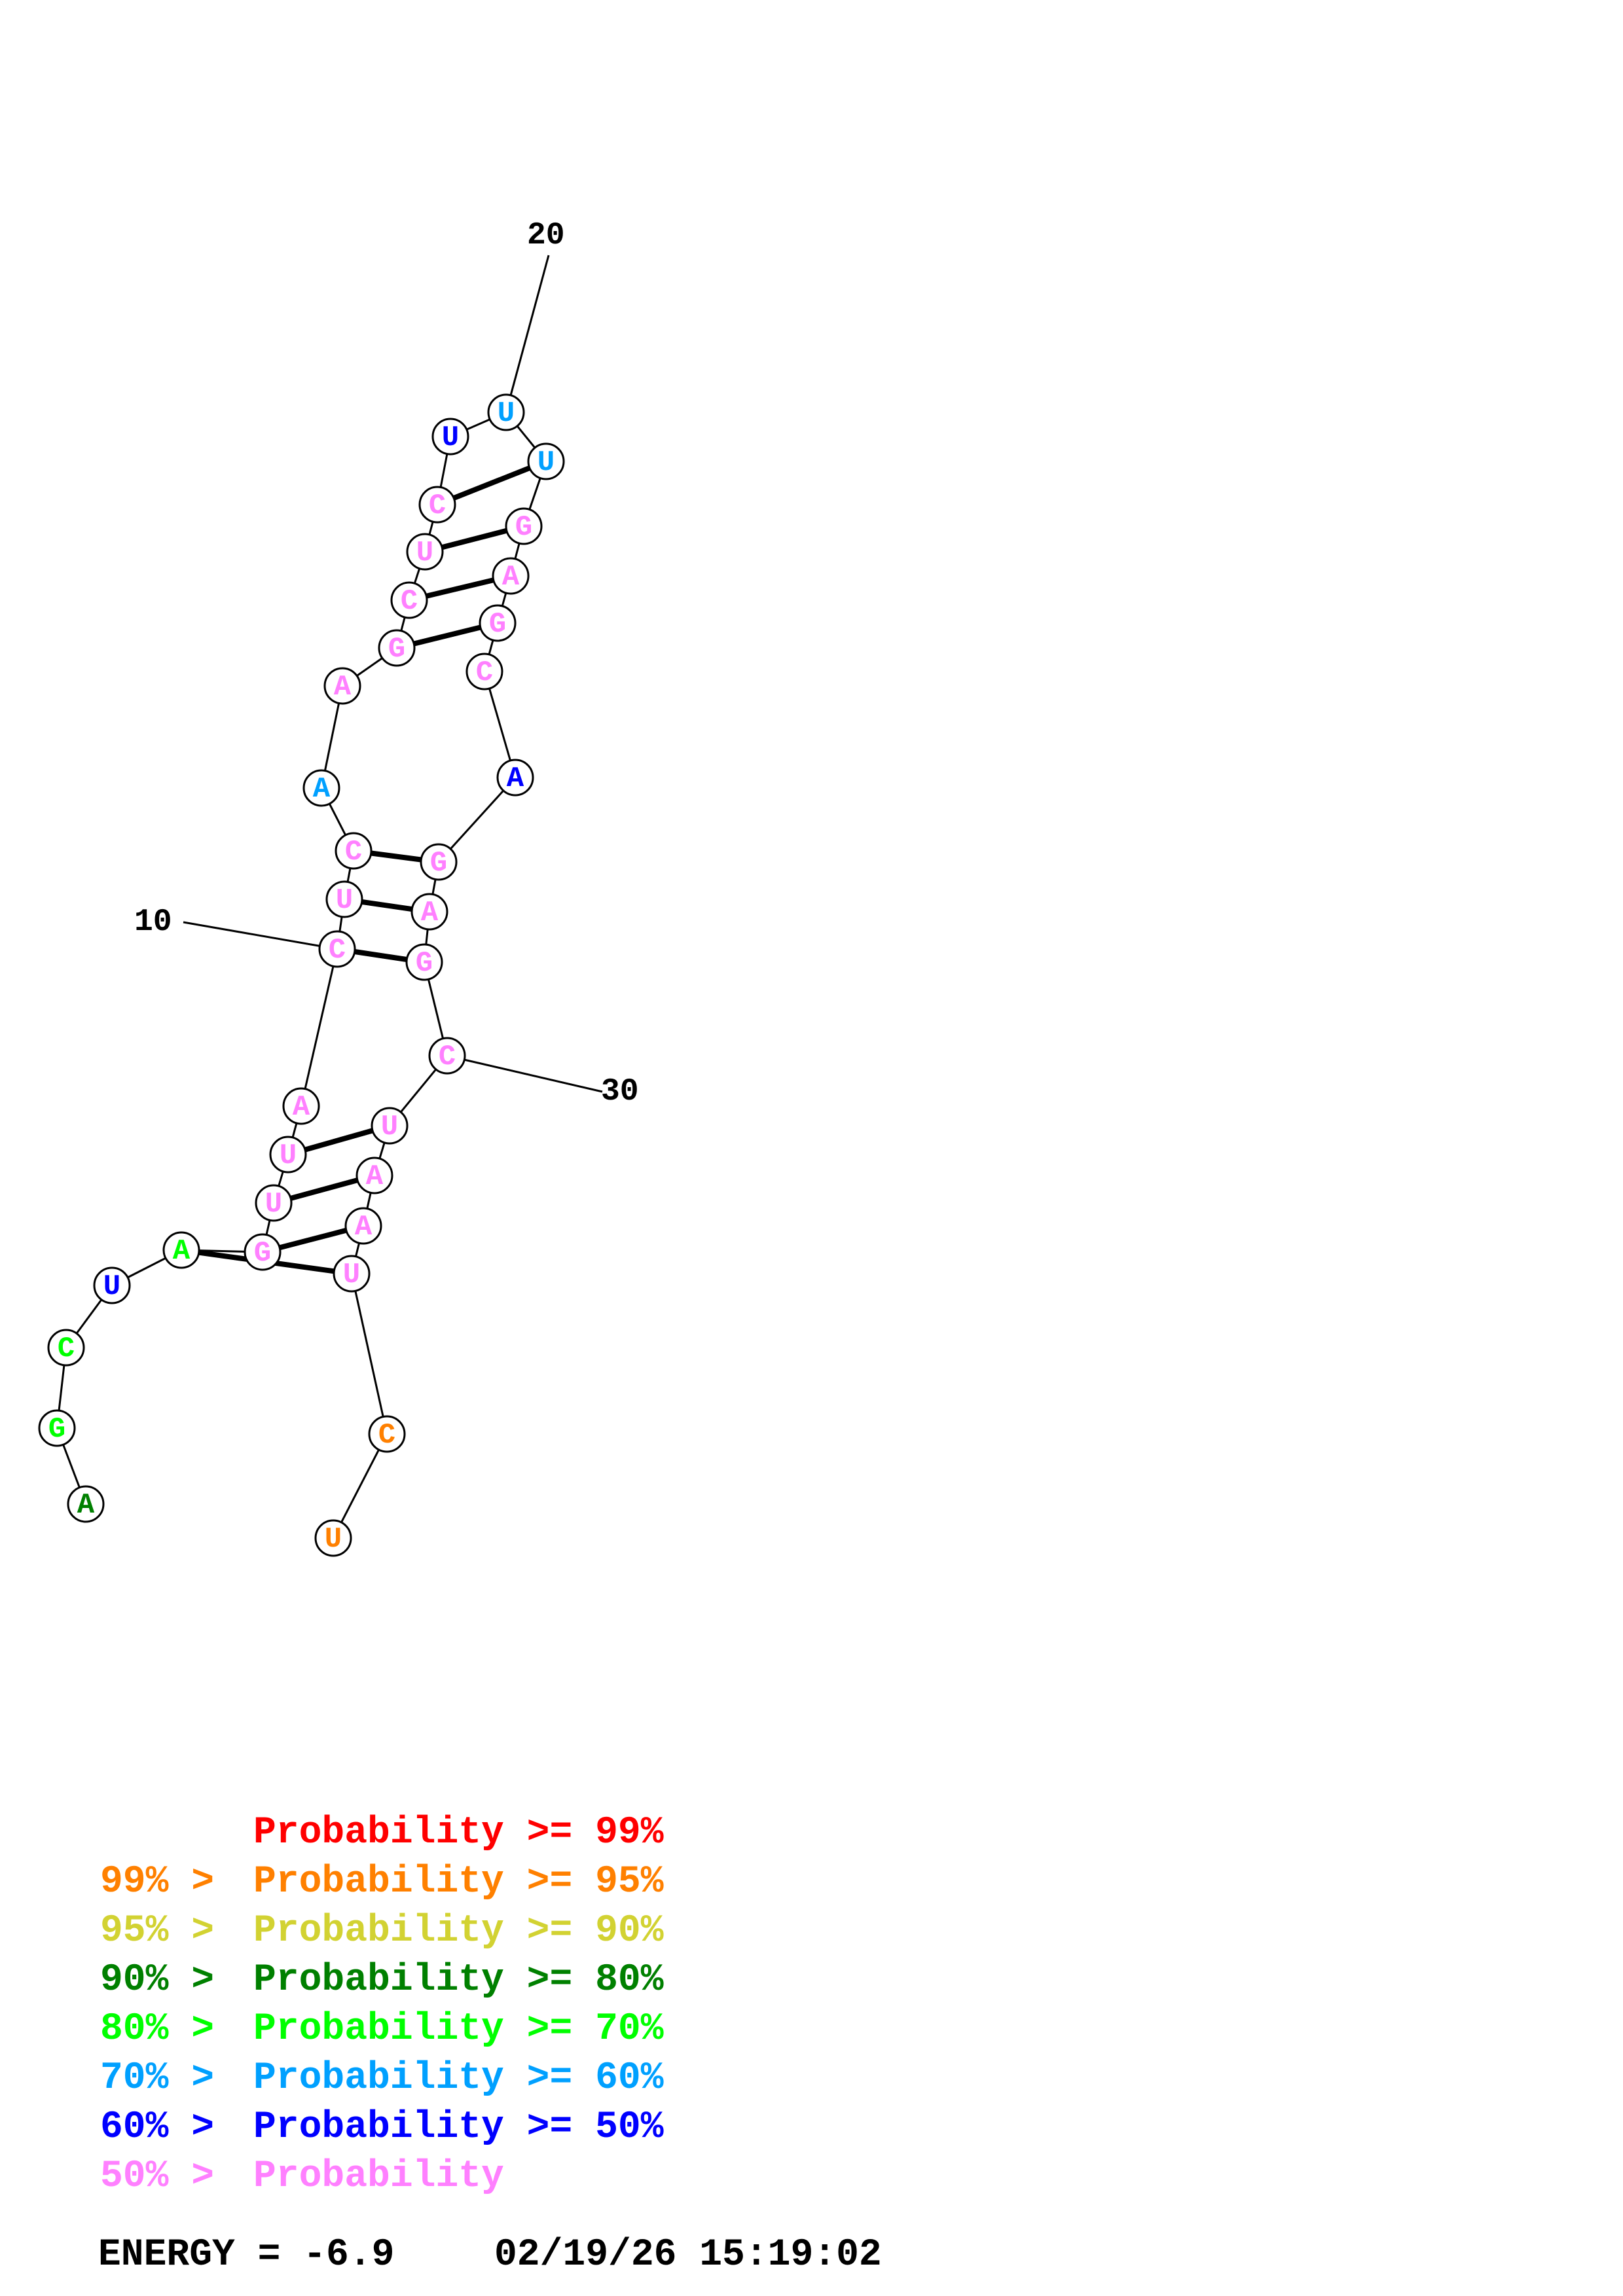 Image resolution: width=1623 pixels, height=2296 pixels. What do you see at coordinates (688, 2255) in the screenshot?
I see `timestamp-text: 02/19/26 15:19:02` at bounding box center [688, 2255].